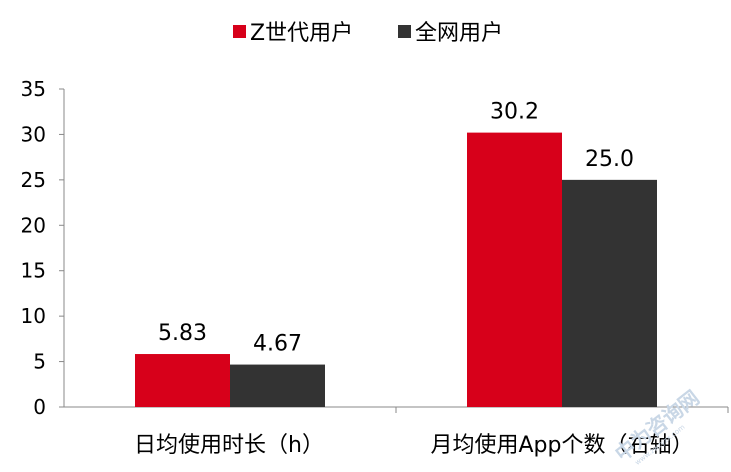 This screenshot has height=472, width=731. Describe the element at coordinates (39, 407) in the screenshot. I see `y-tick-label: 0` at that location.